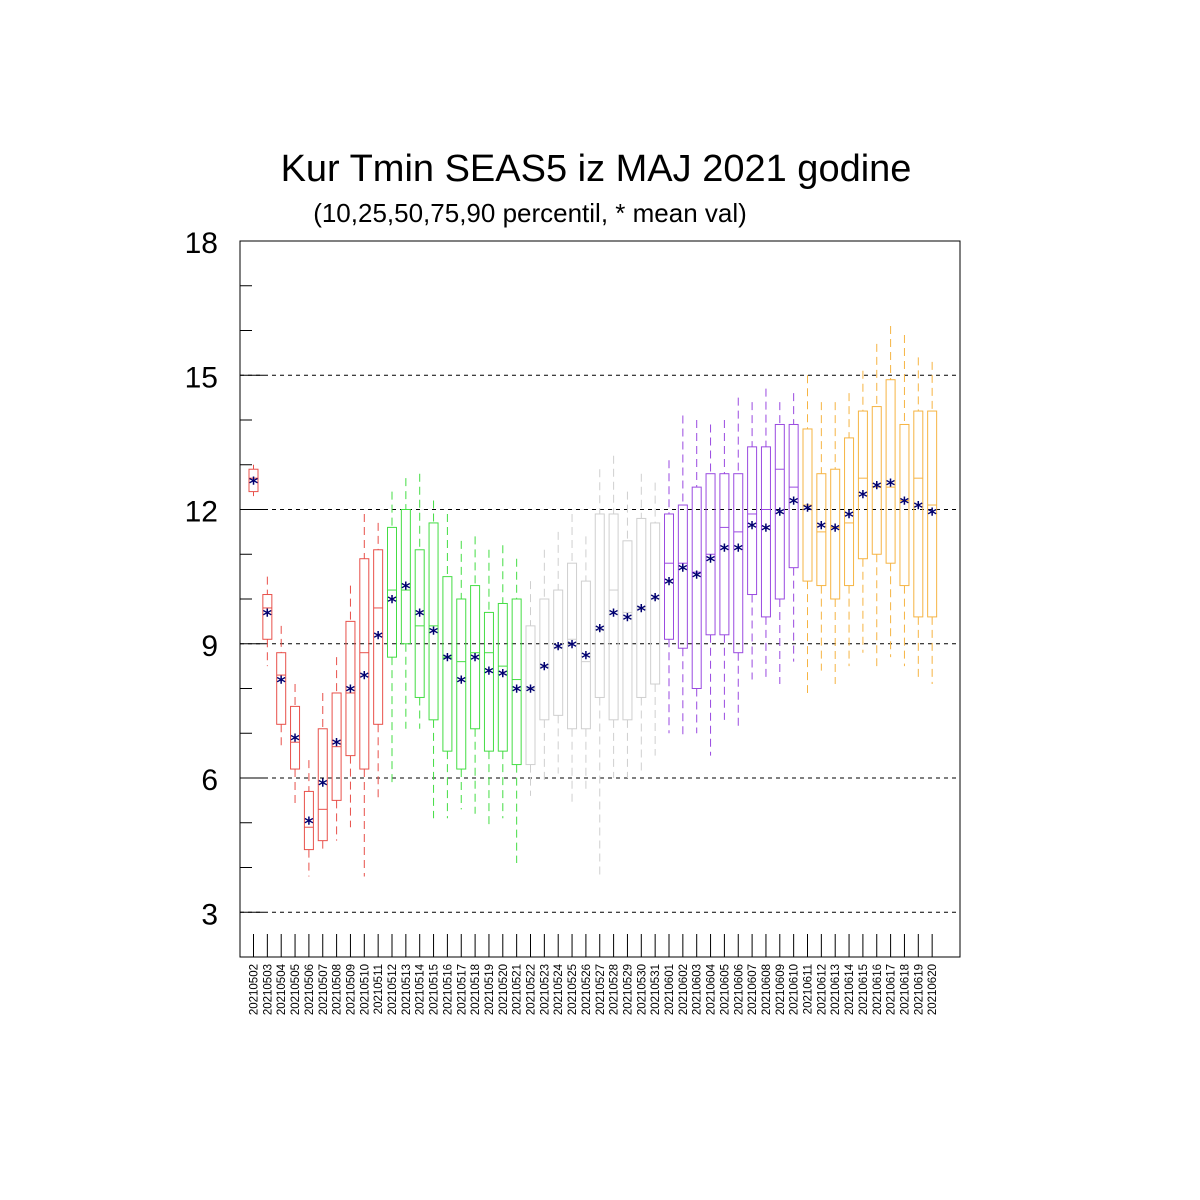 The image size is (1200, 1200). What do you see at coordinates (642, 989) in the screenshot?
I see `x-tick-label-20210530: 20210530` at bounding box center [642, 989].